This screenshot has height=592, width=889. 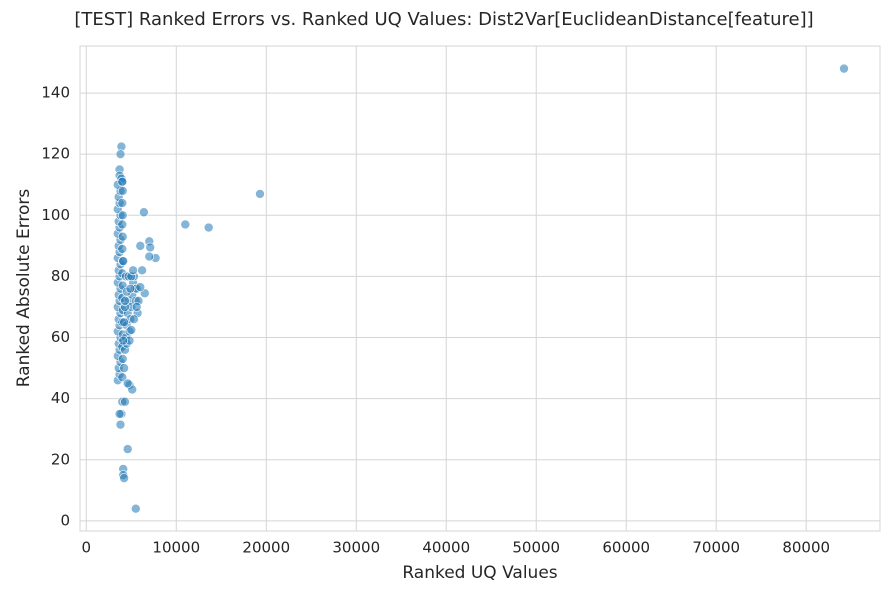 What do you see at coordinates (356, 548) in the screenshot?
I see `x-tick-label: 30000` at bounding box center [356, 548].